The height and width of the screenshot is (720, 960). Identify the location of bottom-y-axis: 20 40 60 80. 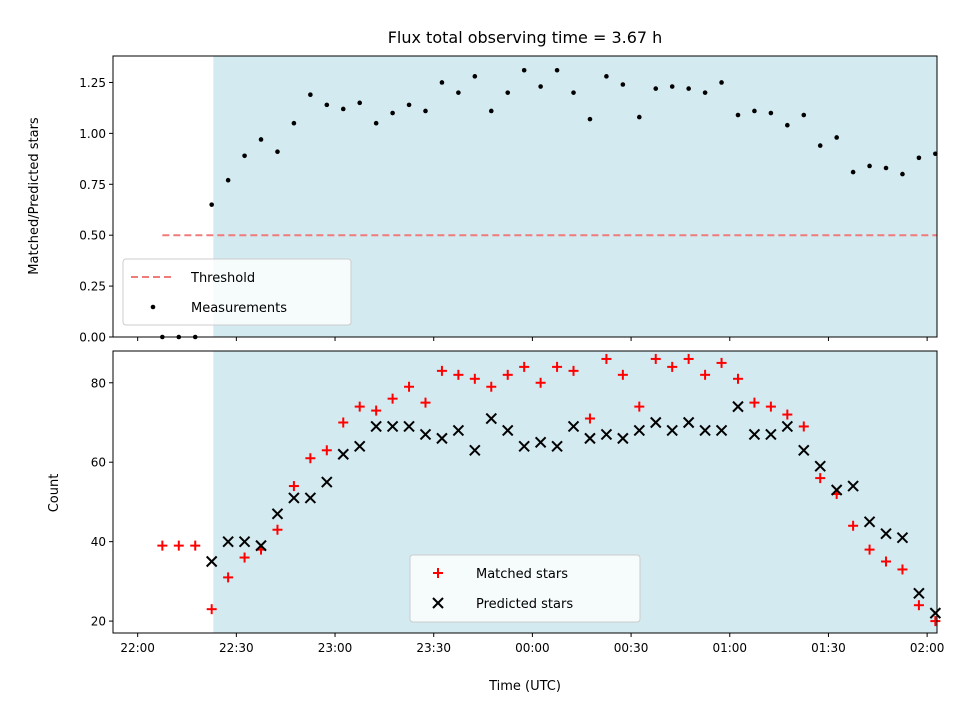
(102, 502).